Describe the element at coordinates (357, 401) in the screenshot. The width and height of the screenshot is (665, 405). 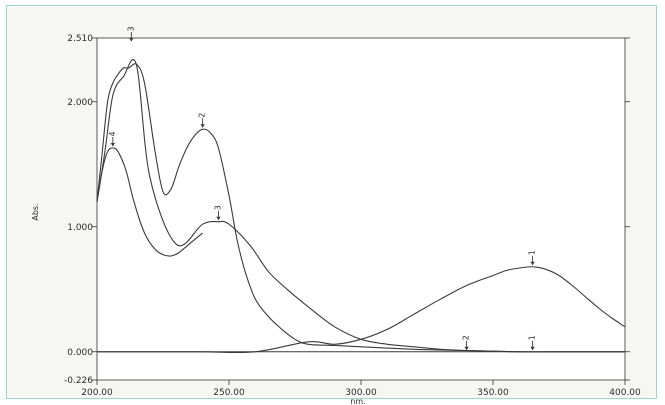
I see `x-axis-title: nm.` at that location.